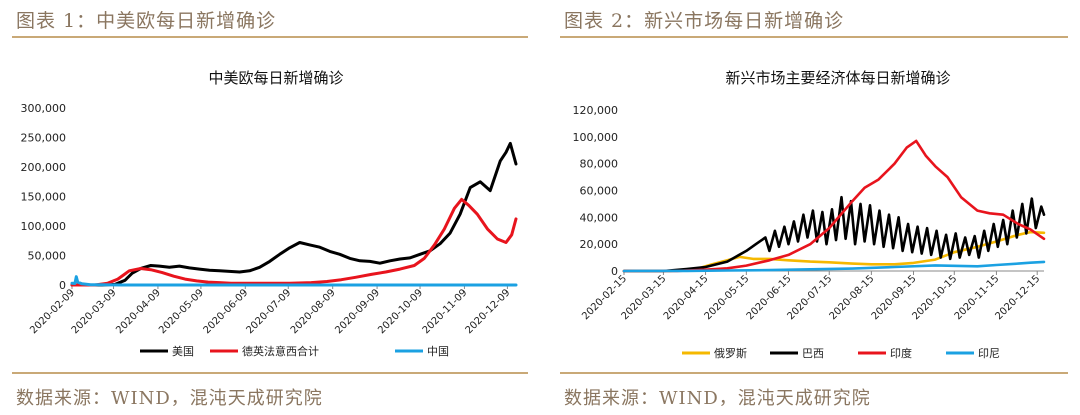  Describe the element at coordinates (599, 217) in the screenshot. I see `y-tick-label: 40,000` at that location.